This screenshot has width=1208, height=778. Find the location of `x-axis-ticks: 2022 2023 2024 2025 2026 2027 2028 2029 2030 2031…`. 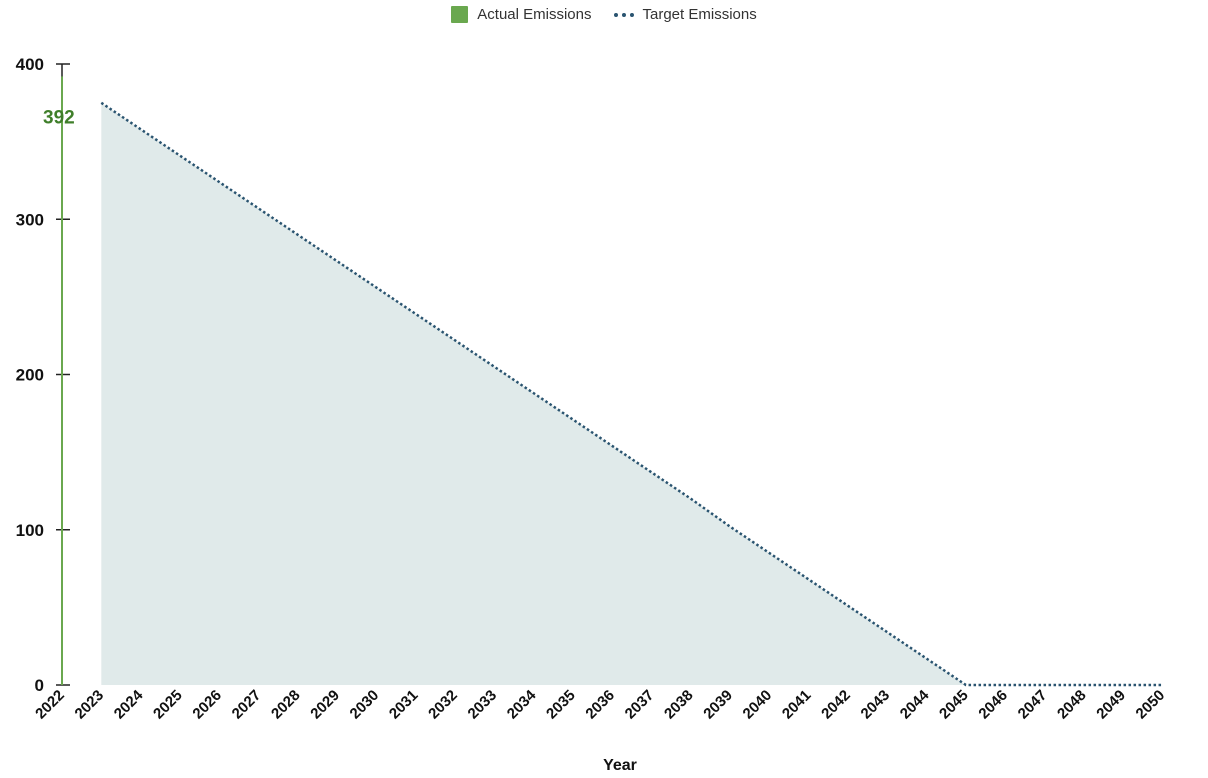

x-axis-ticks: 2022 2023 2024 2025 2026 2027 2028 2029 2030 2031… is located at coordinates (600, 704).